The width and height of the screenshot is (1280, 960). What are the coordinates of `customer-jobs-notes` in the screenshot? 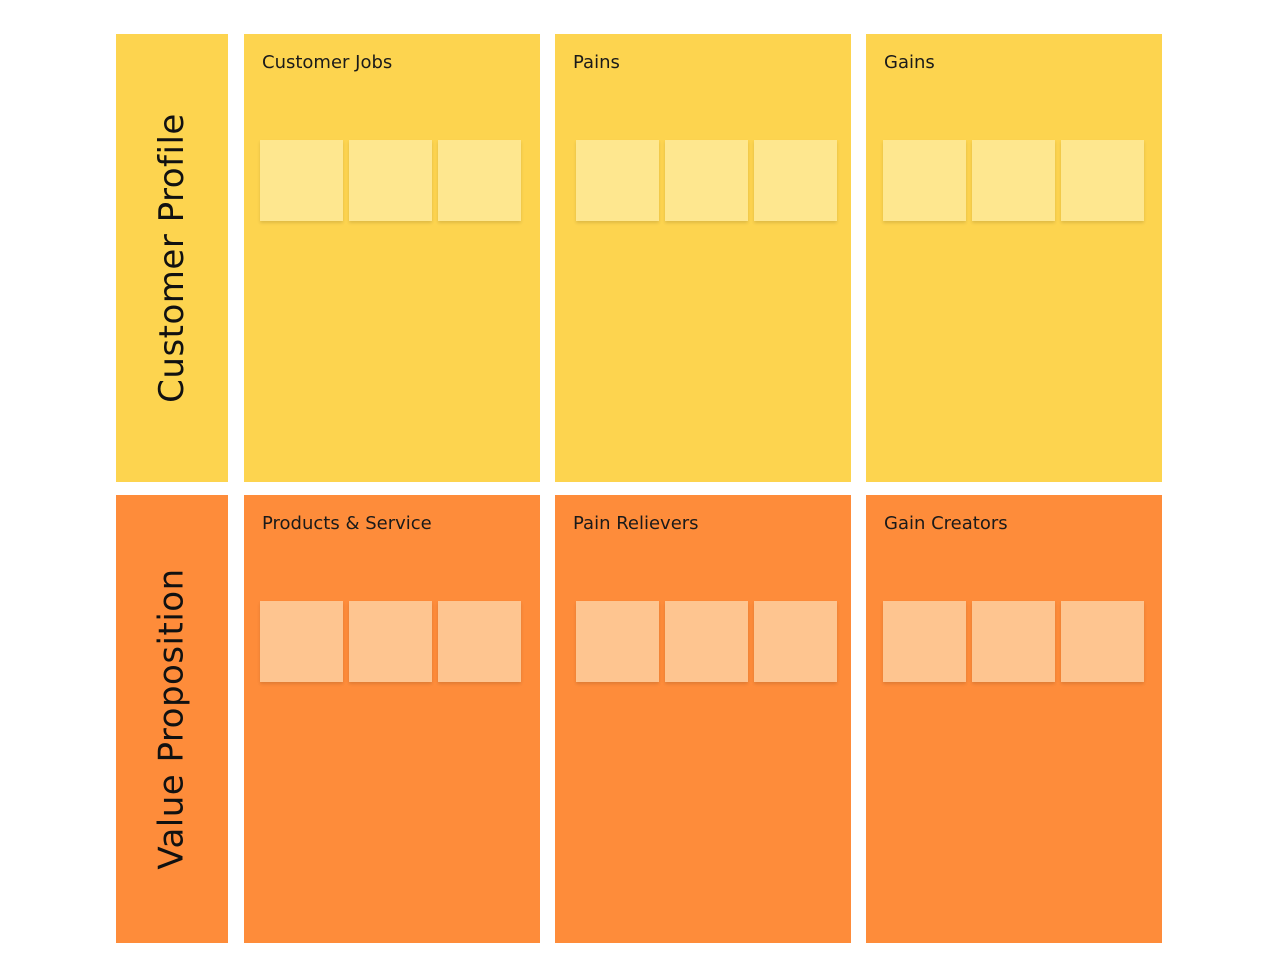 It's located at (390, 180).